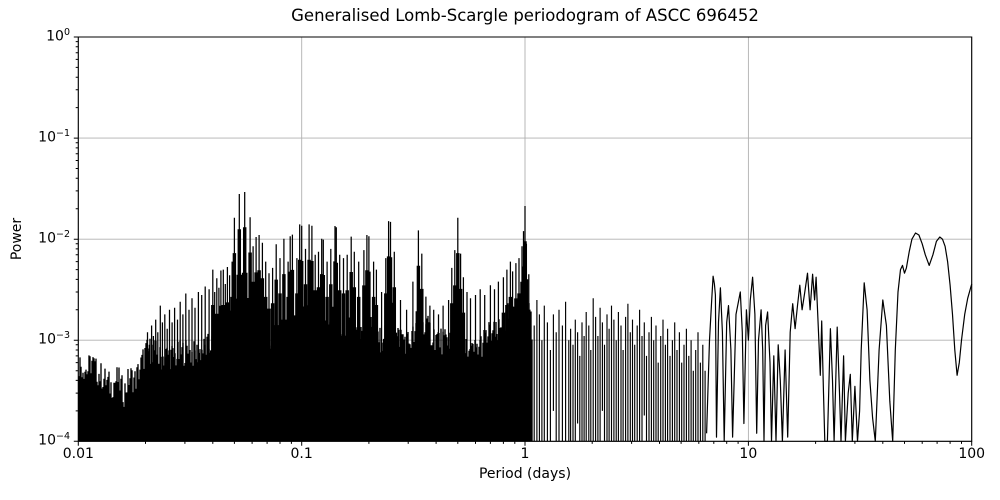 The image size is (1000, 500). What do you see at coordinates (17, 239) in the screenshot?
I see `y-axis-label: Power` at bounding box center [17, 239].